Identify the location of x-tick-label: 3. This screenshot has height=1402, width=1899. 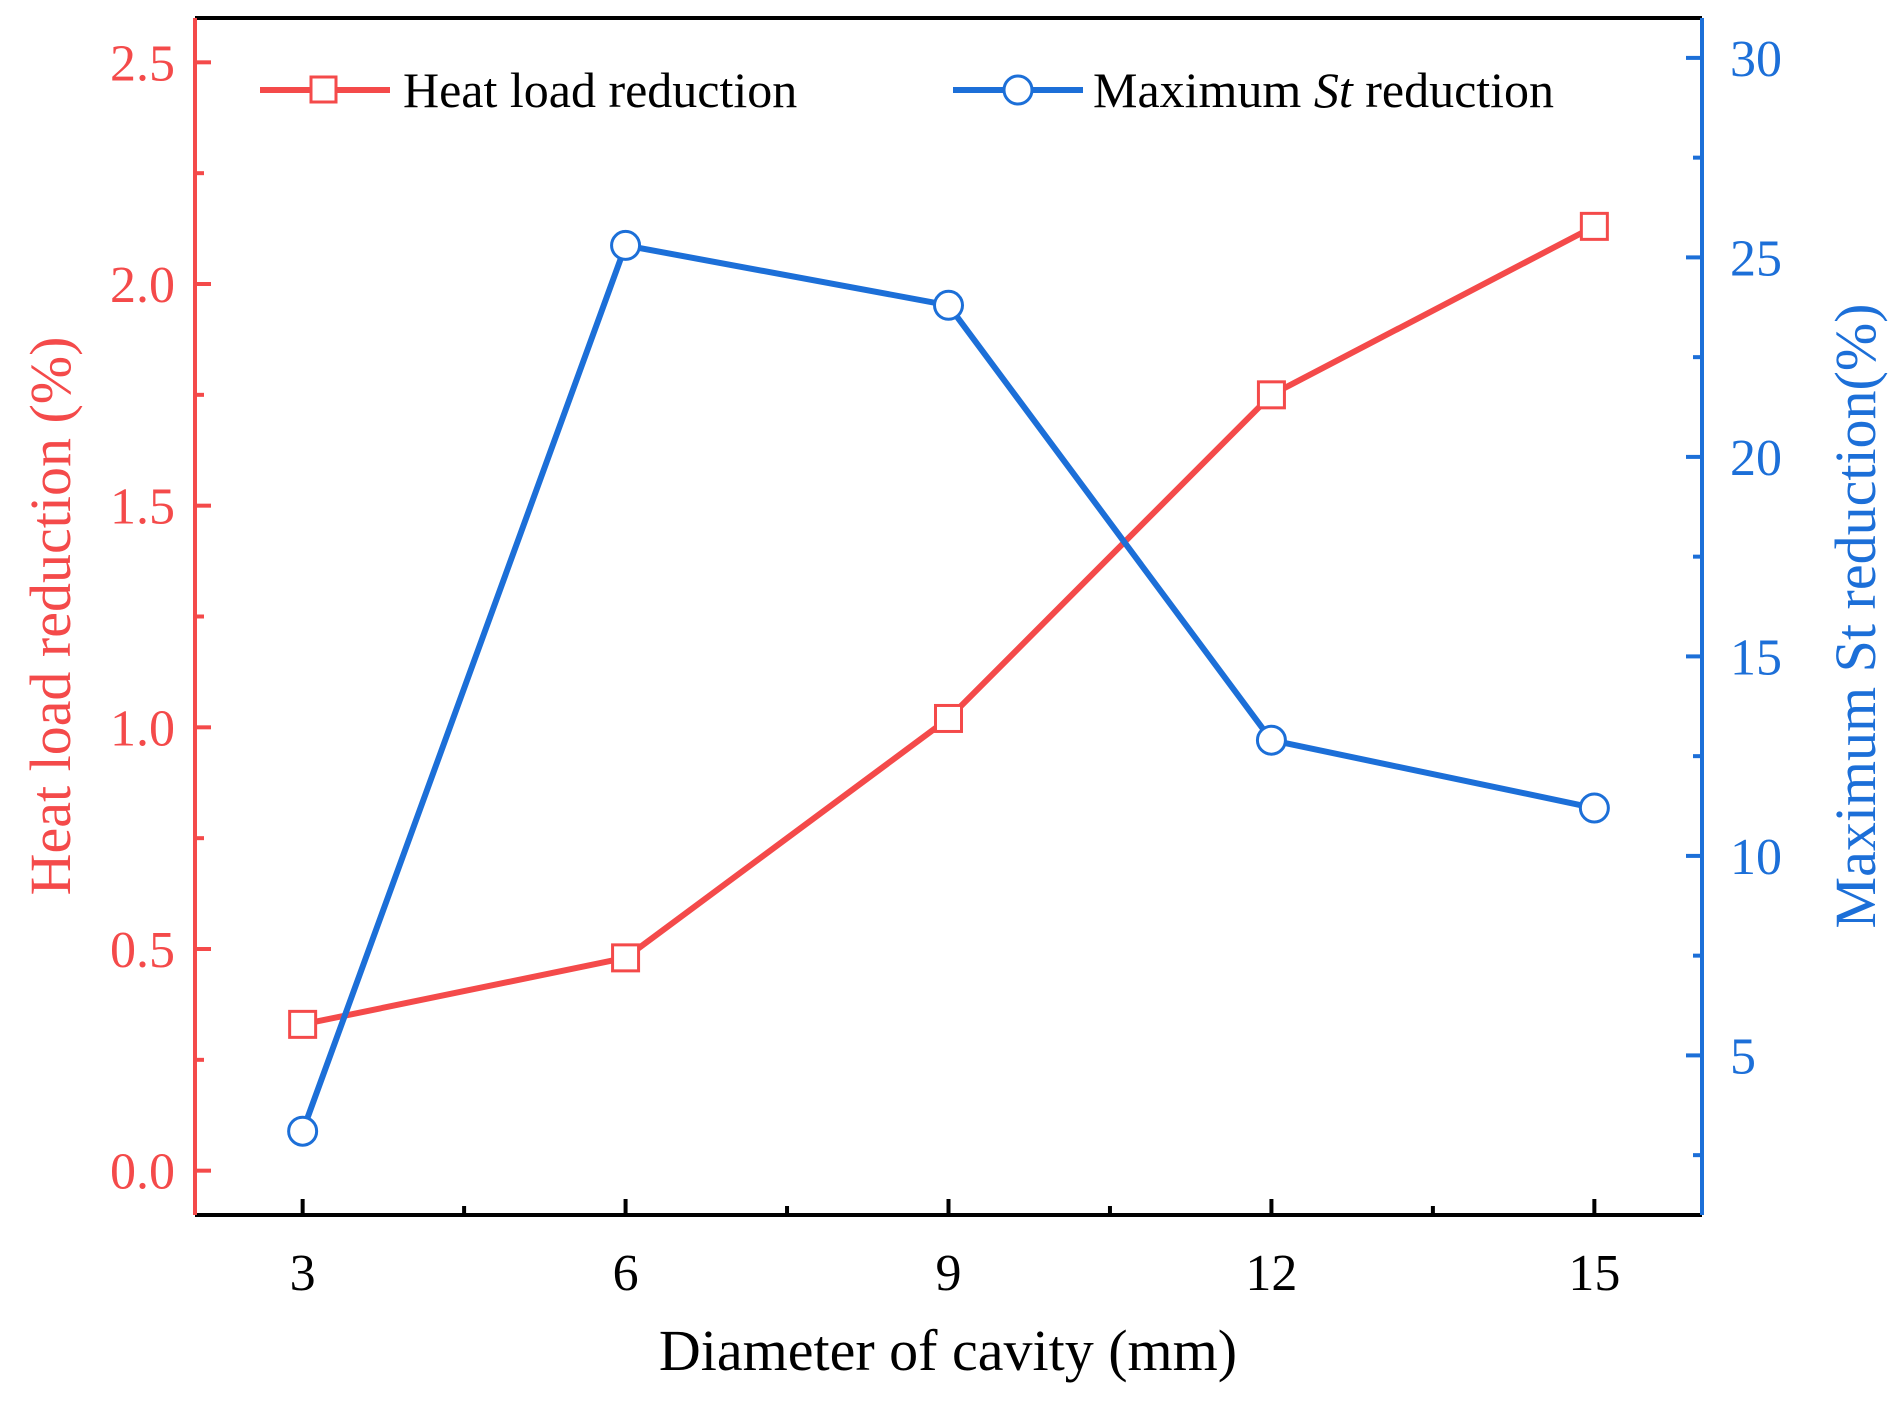
(303, 1273).